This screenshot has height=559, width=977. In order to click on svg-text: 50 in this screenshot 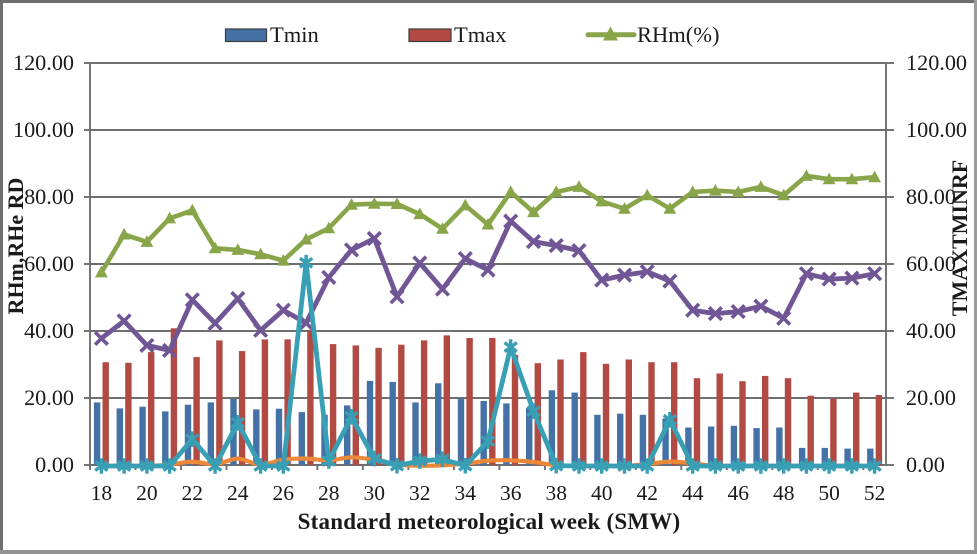, I will do `click(829, 493)`.